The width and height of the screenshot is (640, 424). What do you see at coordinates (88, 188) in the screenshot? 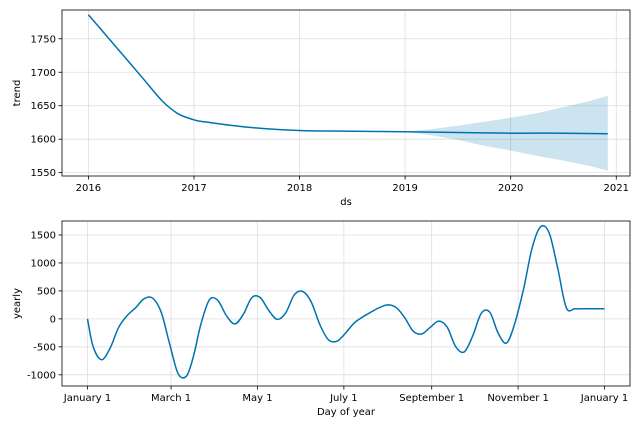
I see `x-tick-label: 2016` at bounding box center [88, 188].